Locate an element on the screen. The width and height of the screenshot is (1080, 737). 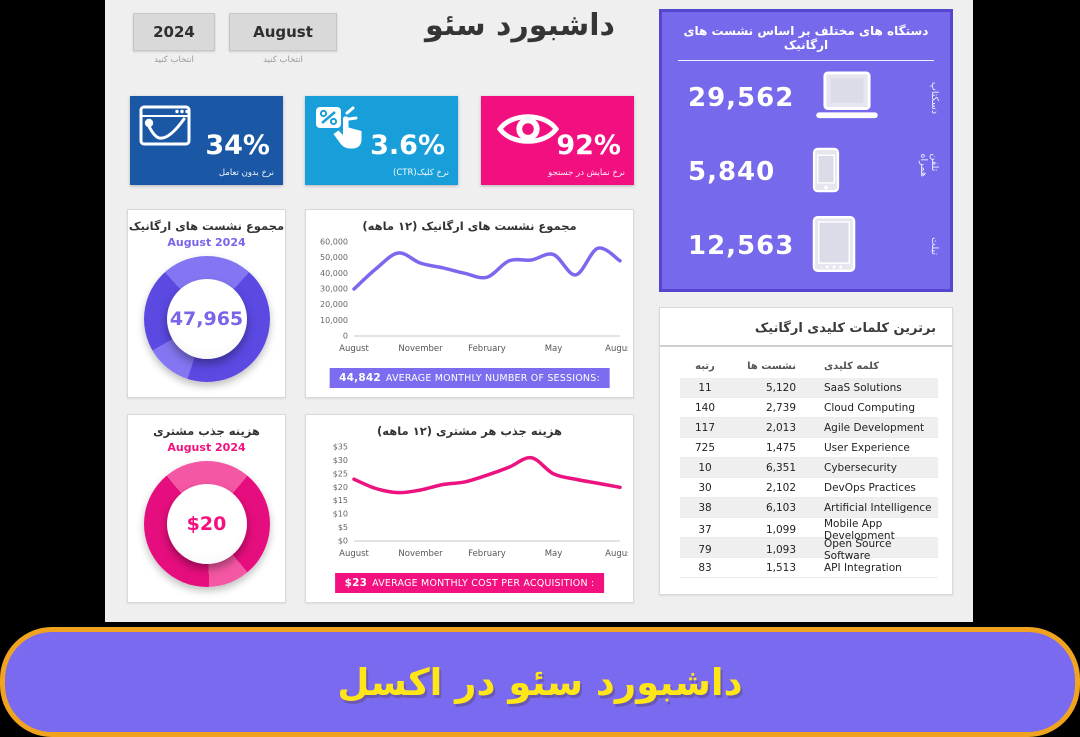
kpi-card-ctr: 3.6% نرخ کلیک(CTR) is located at coordinates (381, 140).